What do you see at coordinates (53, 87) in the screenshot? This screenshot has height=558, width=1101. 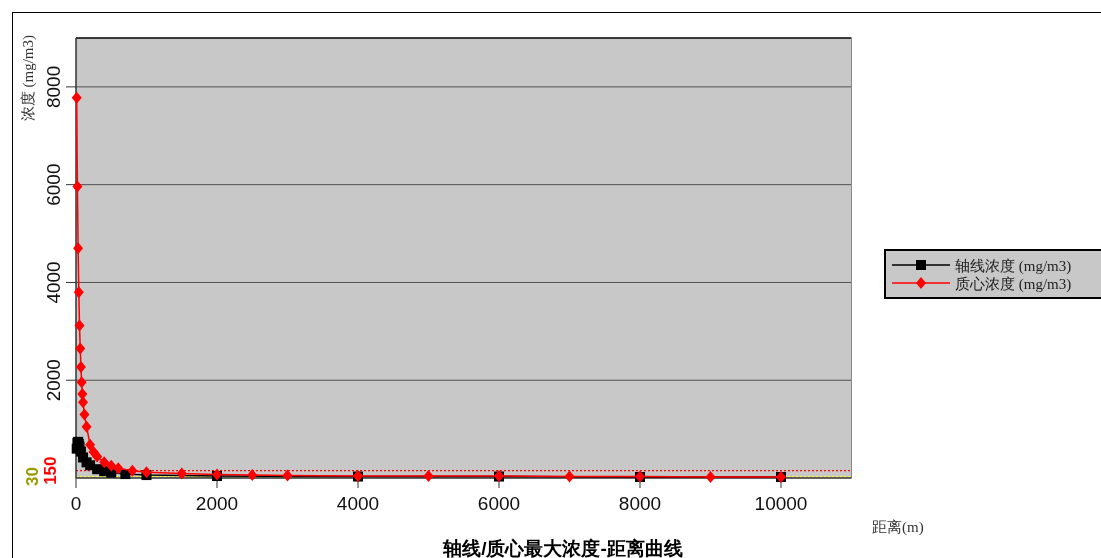 I see `y-tick-label: 8000` at bounding box center [53, 87].